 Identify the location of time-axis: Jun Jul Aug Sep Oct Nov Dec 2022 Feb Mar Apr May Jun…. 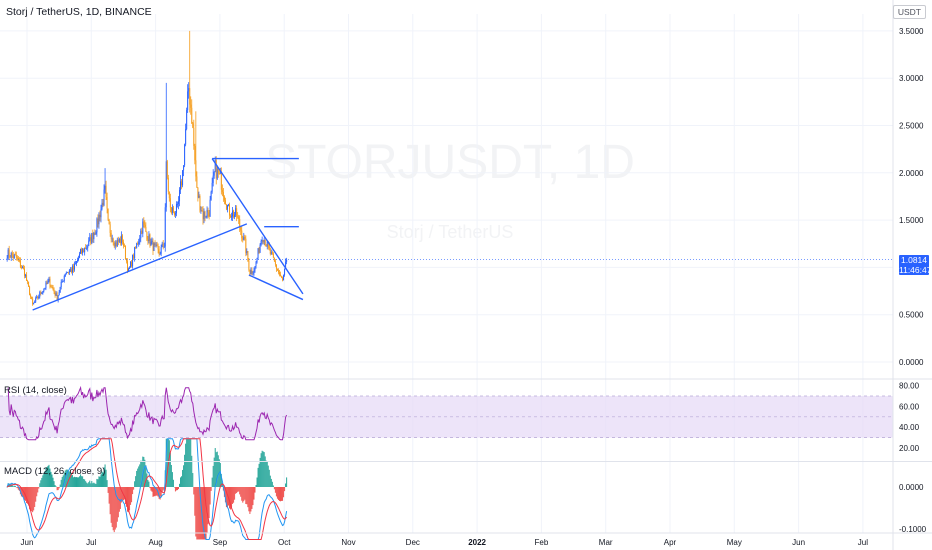
(445, 542).